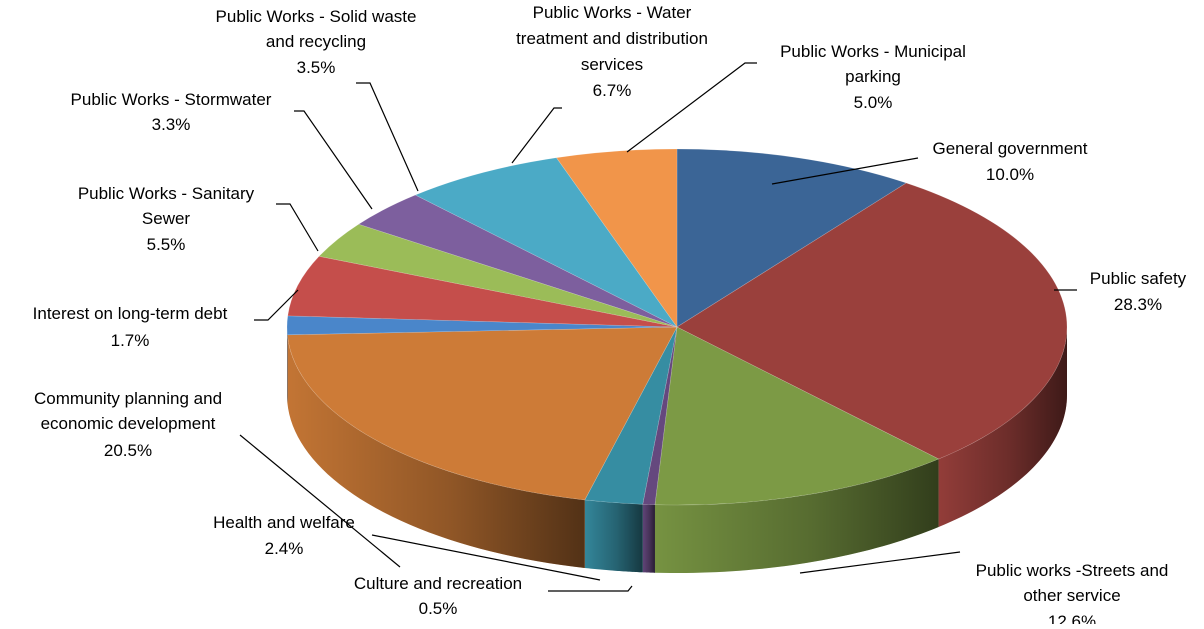  What do you see at coordinates (438, 608) in the screenshot?
I see `slice-value-label: 0.5%` at bounding box center [438, 608].